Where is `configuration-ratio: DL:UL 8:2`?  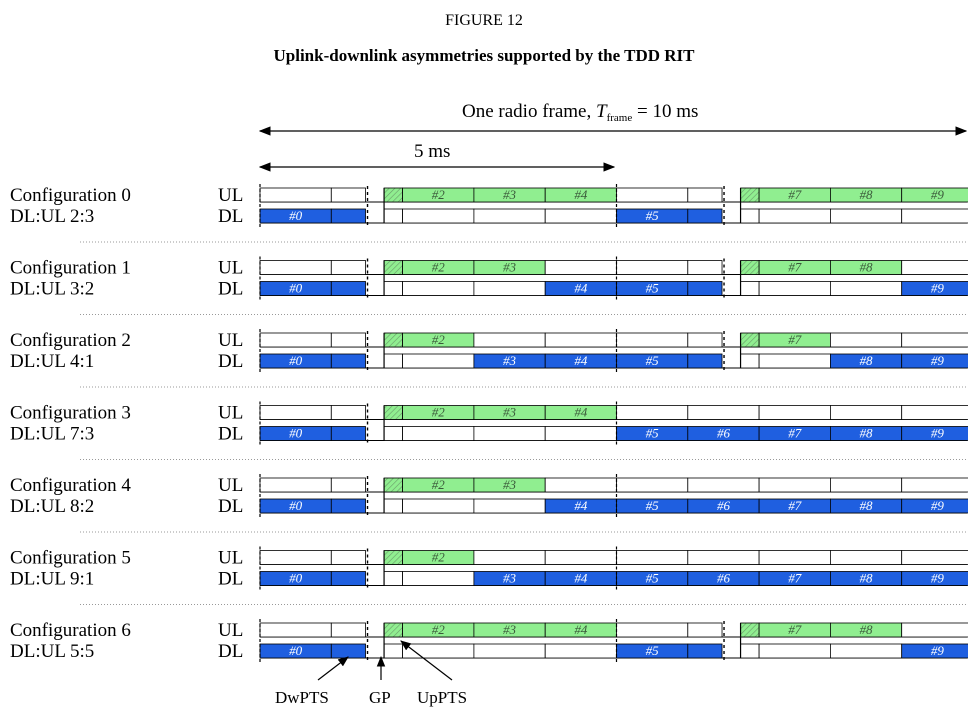 configuration-ratio: DL:UL 8:2 is located at coordinates (52, 506).